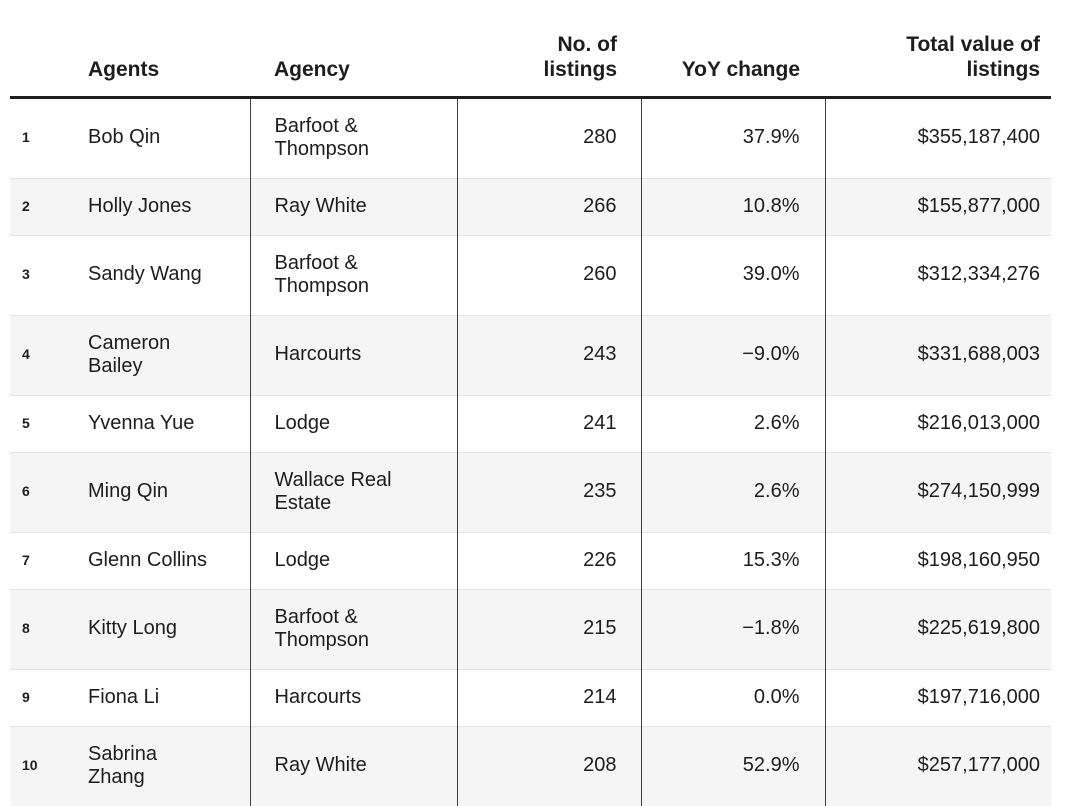 The width and height of the screenshot is (1080, 806). I want to click on listings-cell: 260, so click(548, 274).